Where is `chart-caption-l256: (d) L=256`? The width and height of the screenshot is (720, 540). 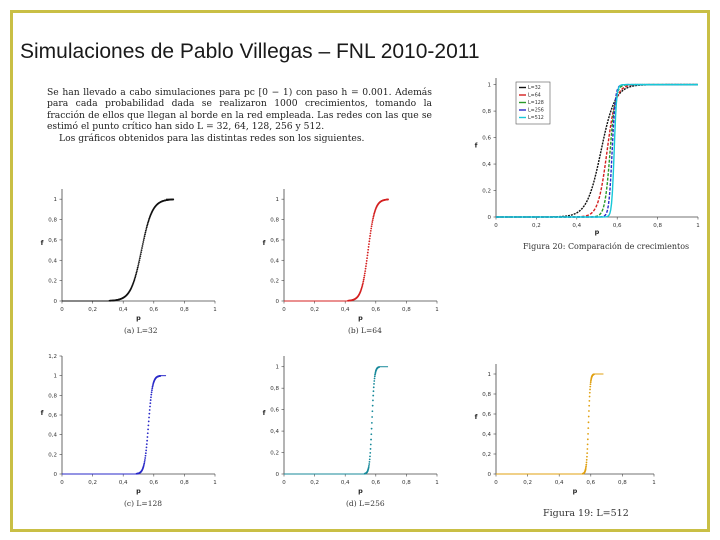 chart-caption-l256: (d) L=256 is located at coordinates (365, 503).